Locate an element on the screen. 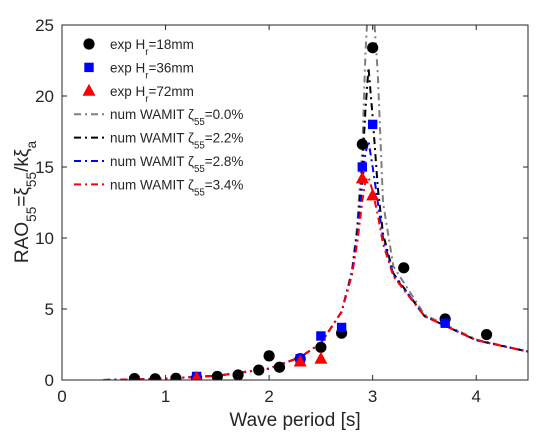 Image resolution: width=550 pixels, height=446 pixels. label-part: RAO is located at coordinates (22, 242).